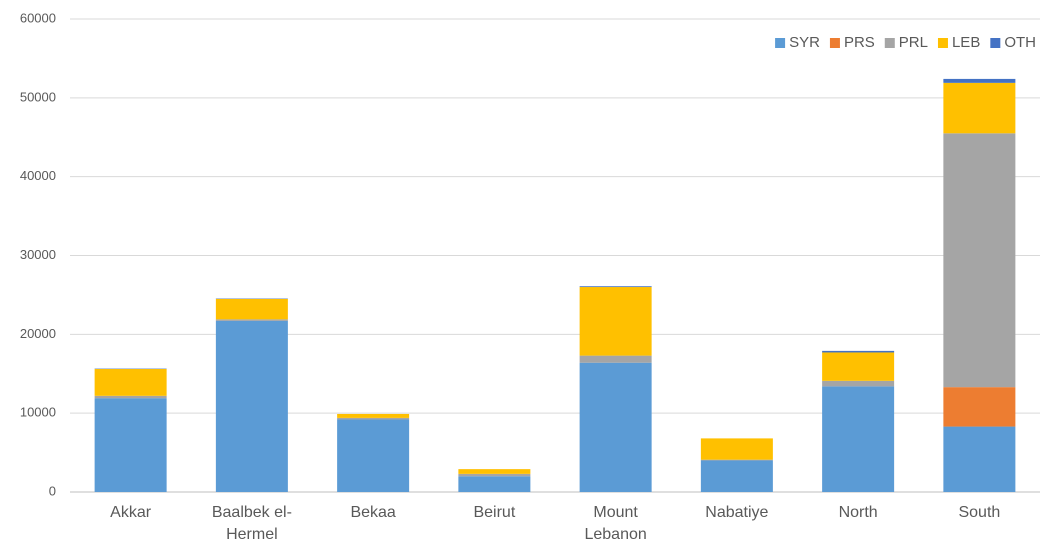 The width and height of the screenshot is (1052, 557). I want to click on legend-label: LEB, so click(966, 42).